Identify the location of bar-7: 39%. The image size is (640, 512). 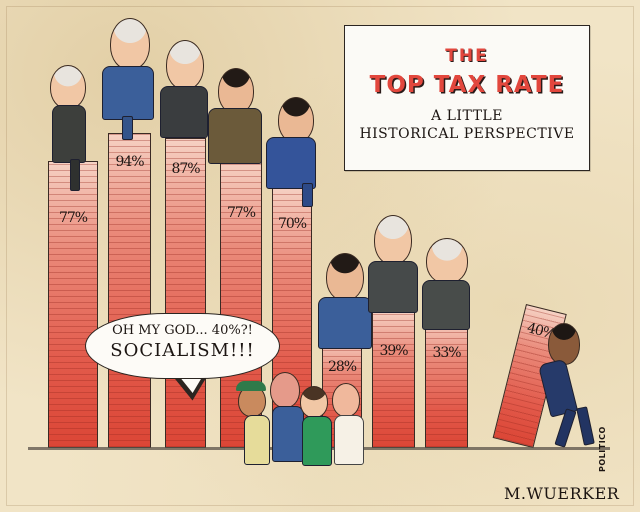
(393, 379).